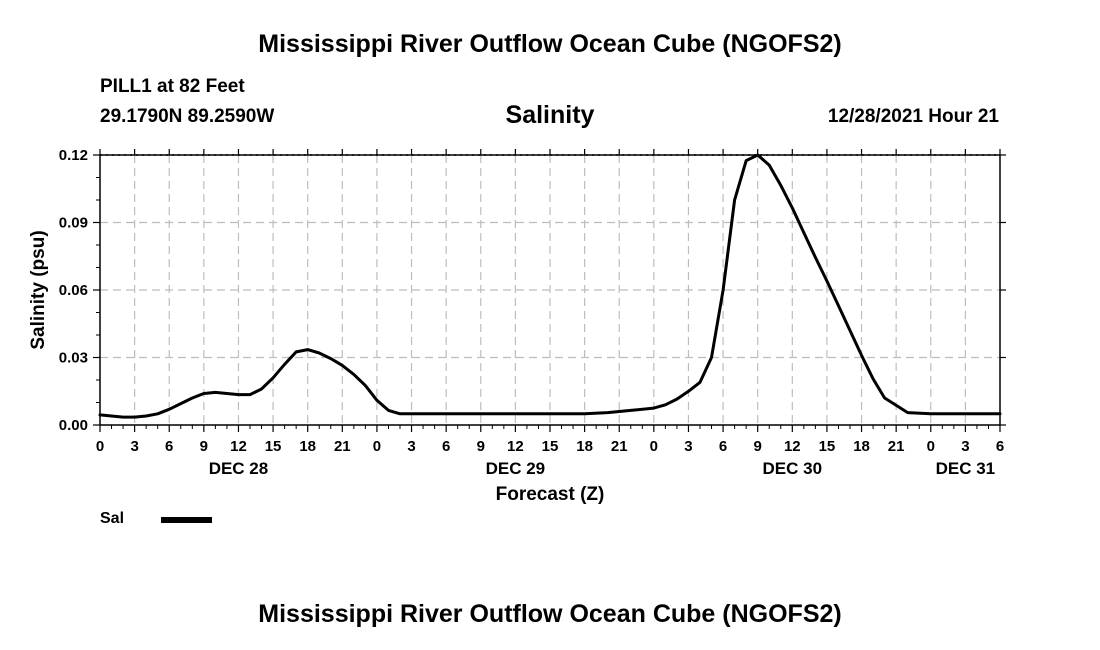 Image resolution: width=1100 pixels, height=650 pixels. I want to click on y-tick-label: 0.06, so click(73, 290).